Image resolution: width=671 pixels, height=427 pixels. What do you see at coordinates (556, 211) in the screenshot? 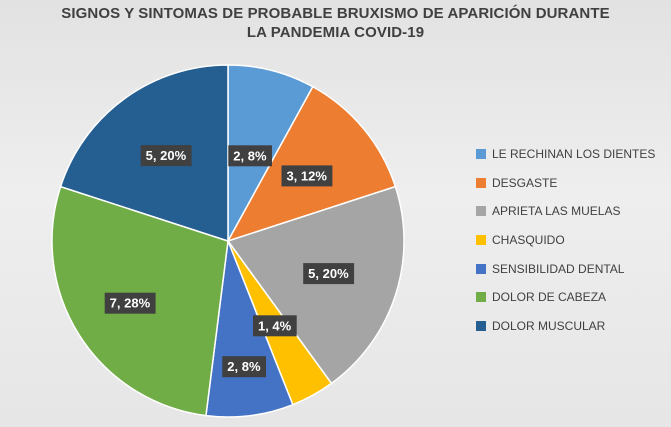
I see `legend-label-3: APRIETA LAS MUELAS` at bounding box center [556, 211].